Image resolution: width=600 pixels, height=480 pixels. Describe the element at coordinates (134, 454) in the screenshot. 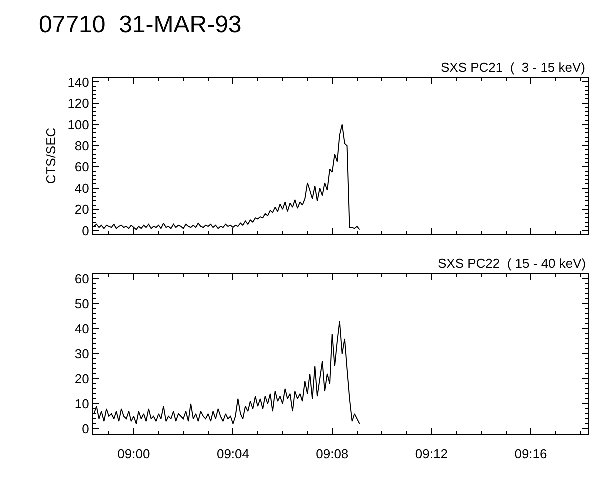

I see `x-tick-label: 09:00` at that location.